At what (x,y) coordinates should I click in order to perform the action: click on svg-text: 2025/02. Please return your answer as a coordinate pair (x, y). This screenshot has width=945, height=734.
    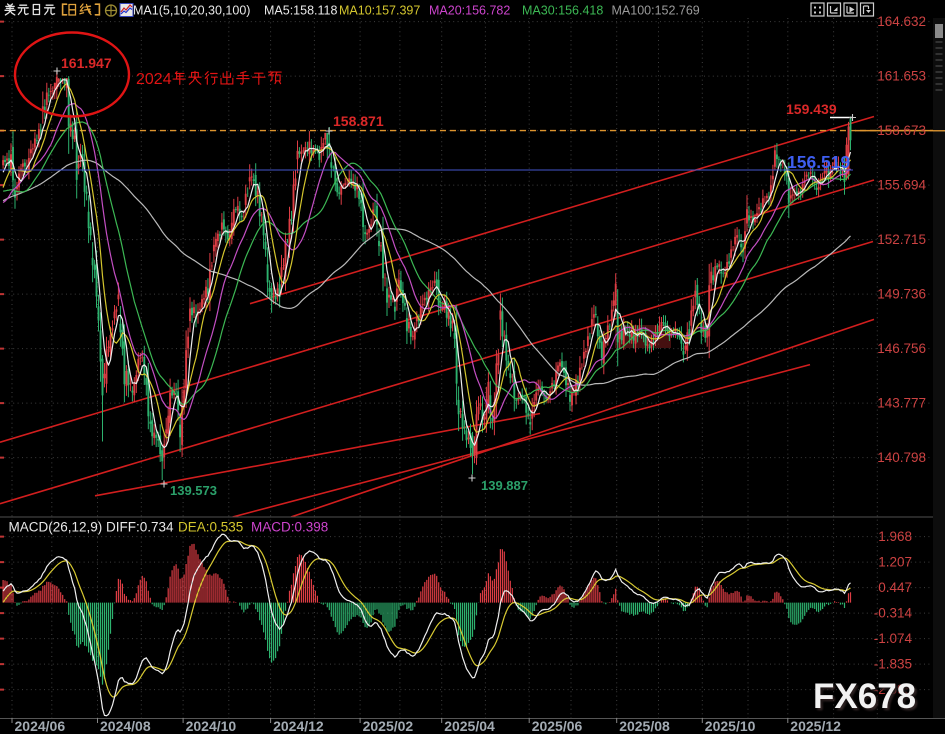
    Looking at the image, I should click on (388, 726).